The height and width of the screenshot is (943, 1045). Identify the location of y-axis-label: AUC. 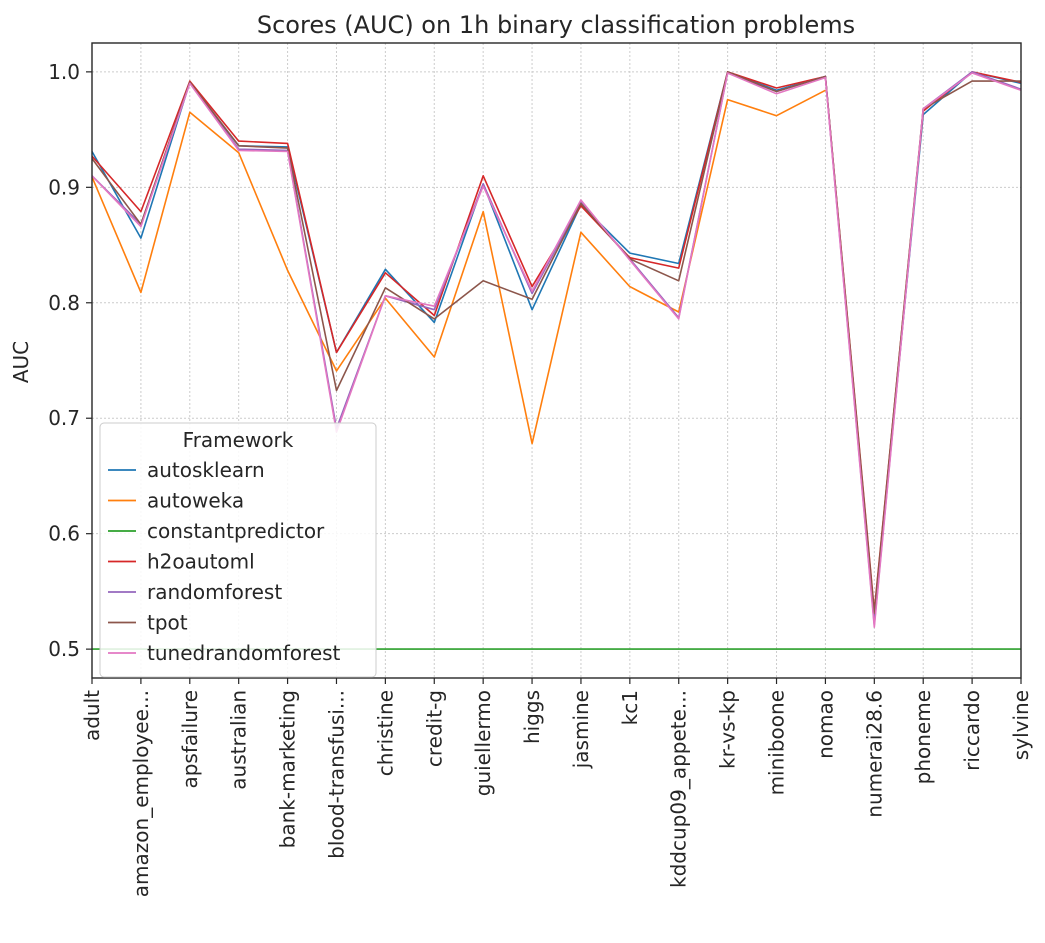
(21, 362).